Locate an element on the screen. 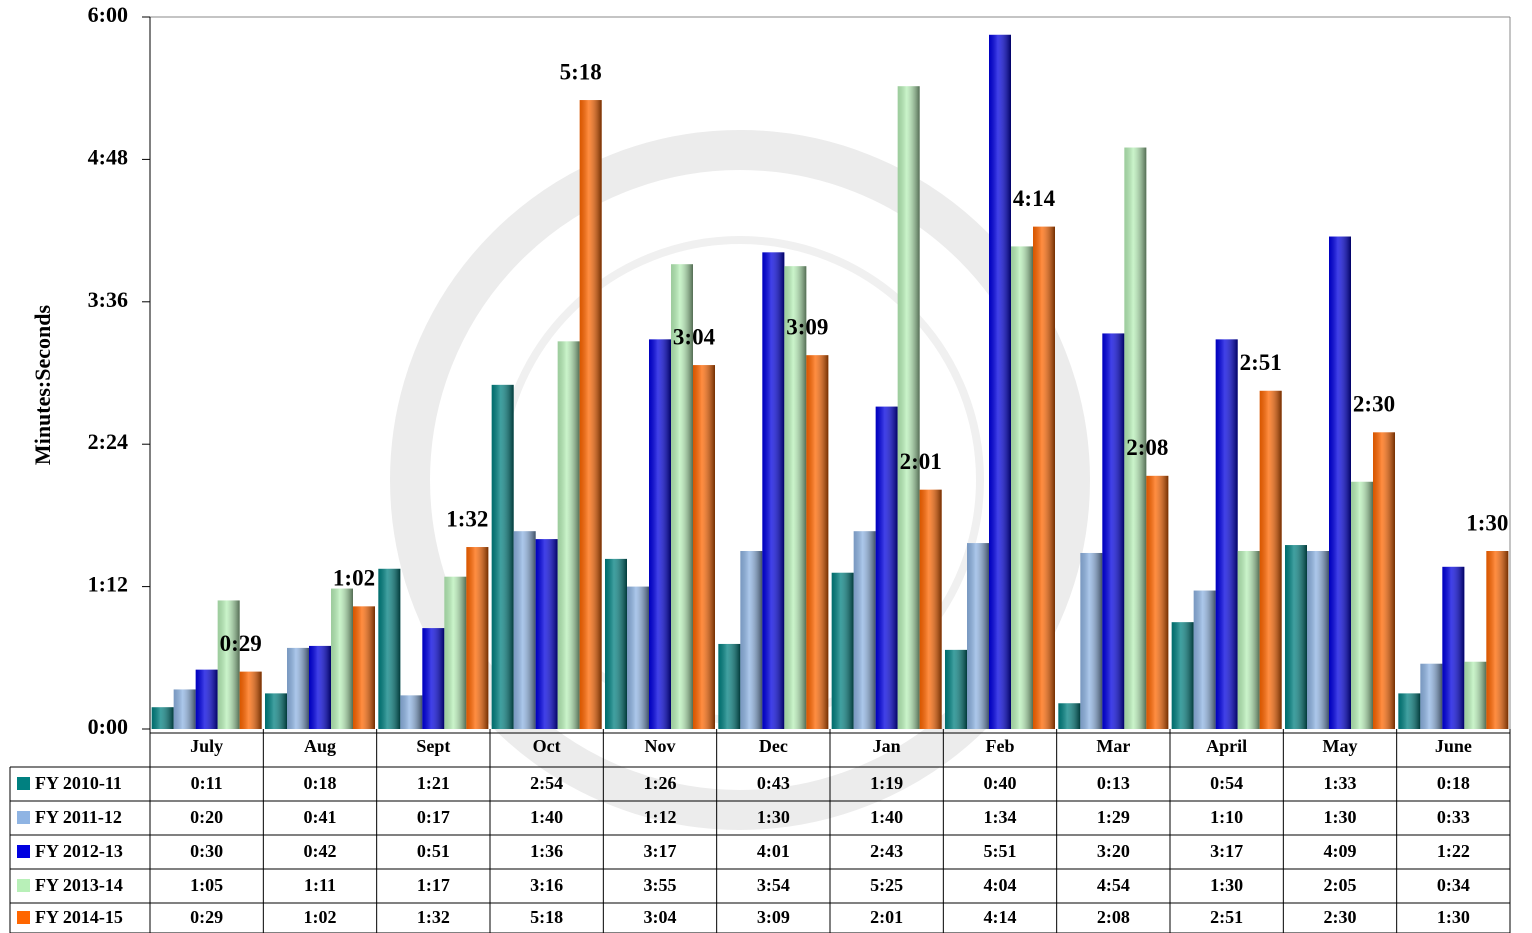 The image size is (1532, 933). table-cell: 2:54 is located at coordinates (546, 783).